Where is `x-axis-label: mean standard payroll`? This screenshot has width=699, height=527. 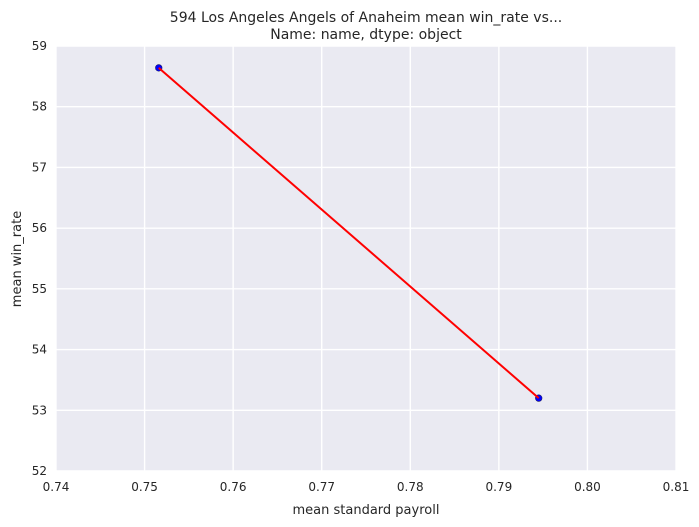
x-axis-label: mean standard payroll is located at coordinates (366, 510).